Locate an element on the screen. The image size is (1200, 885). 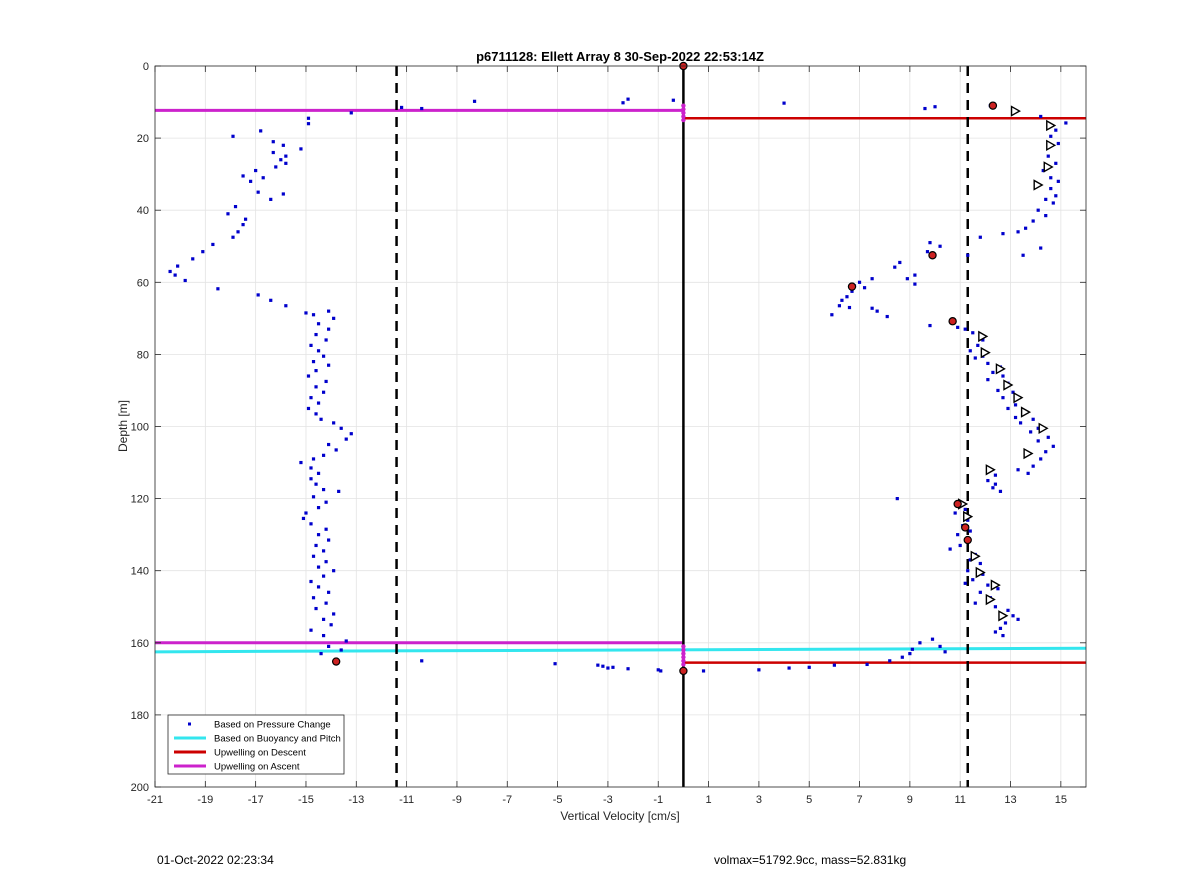
y-tick-label: 140 is located at coordinates (140, 572).